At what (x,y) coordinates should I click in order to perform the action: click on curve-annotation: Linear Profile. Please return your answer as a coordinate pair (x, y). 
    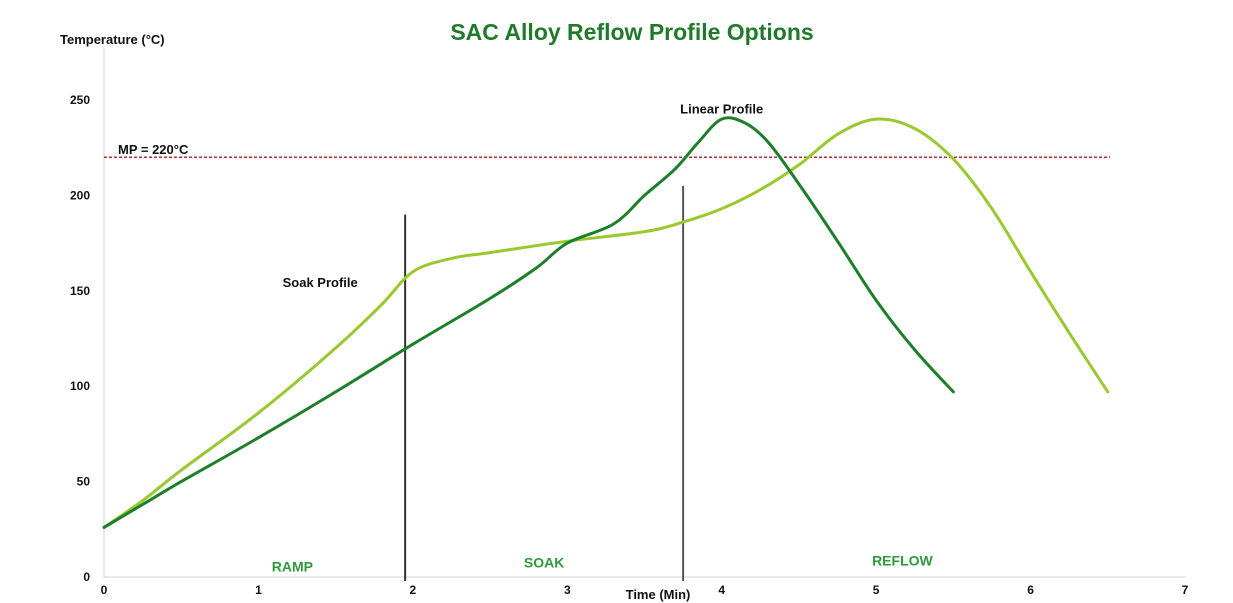
    Looking at the image, I should click on (721, 108).